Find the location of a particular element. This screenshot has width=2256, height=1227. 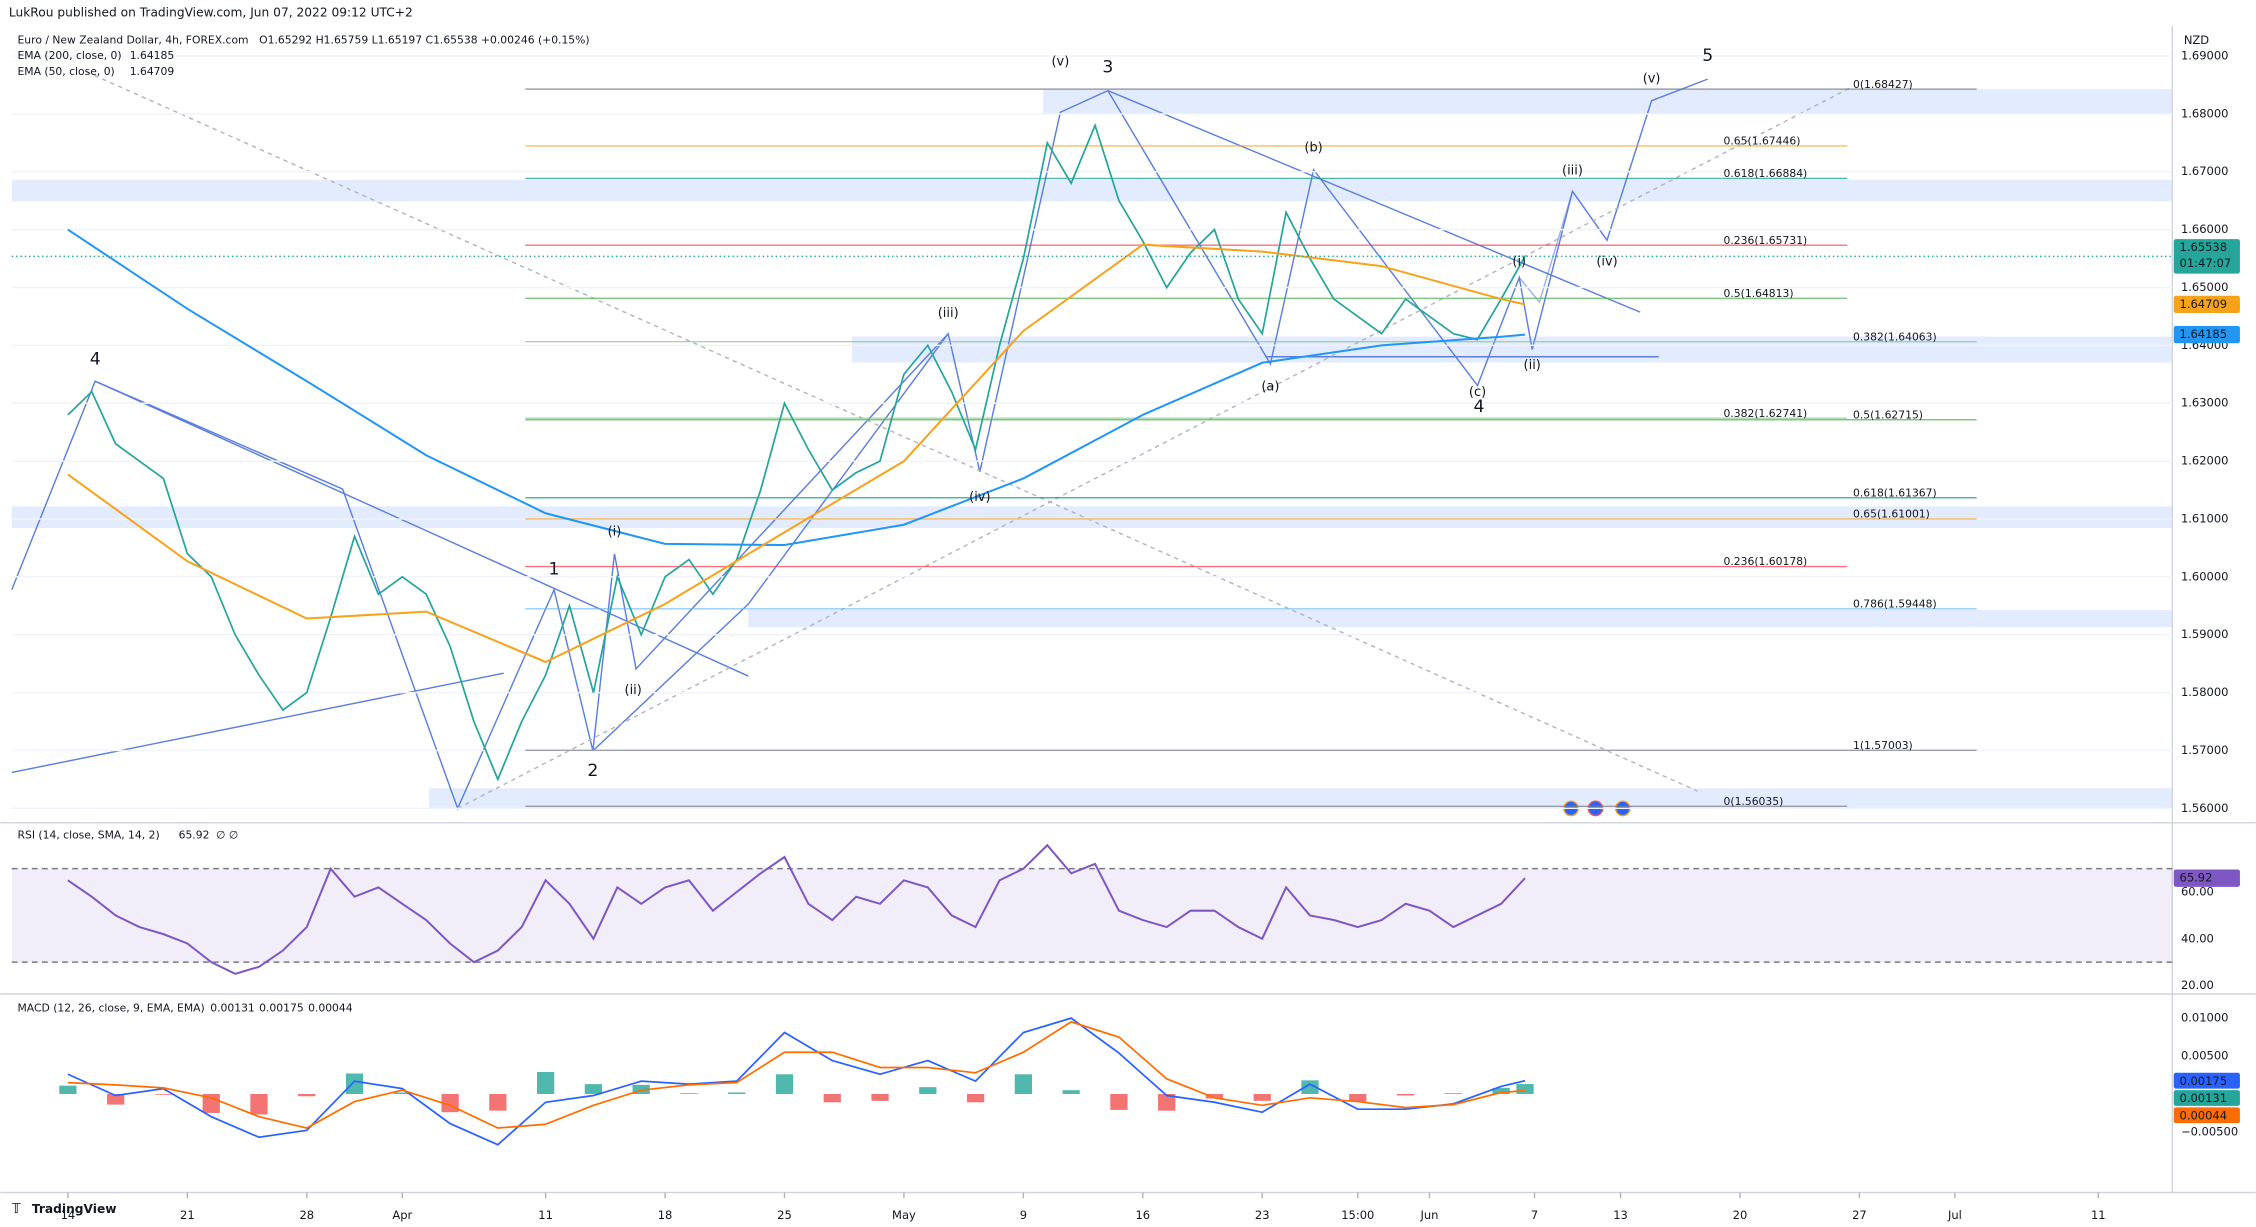

wave-label: (a) is located at coordinates (1270, 386).